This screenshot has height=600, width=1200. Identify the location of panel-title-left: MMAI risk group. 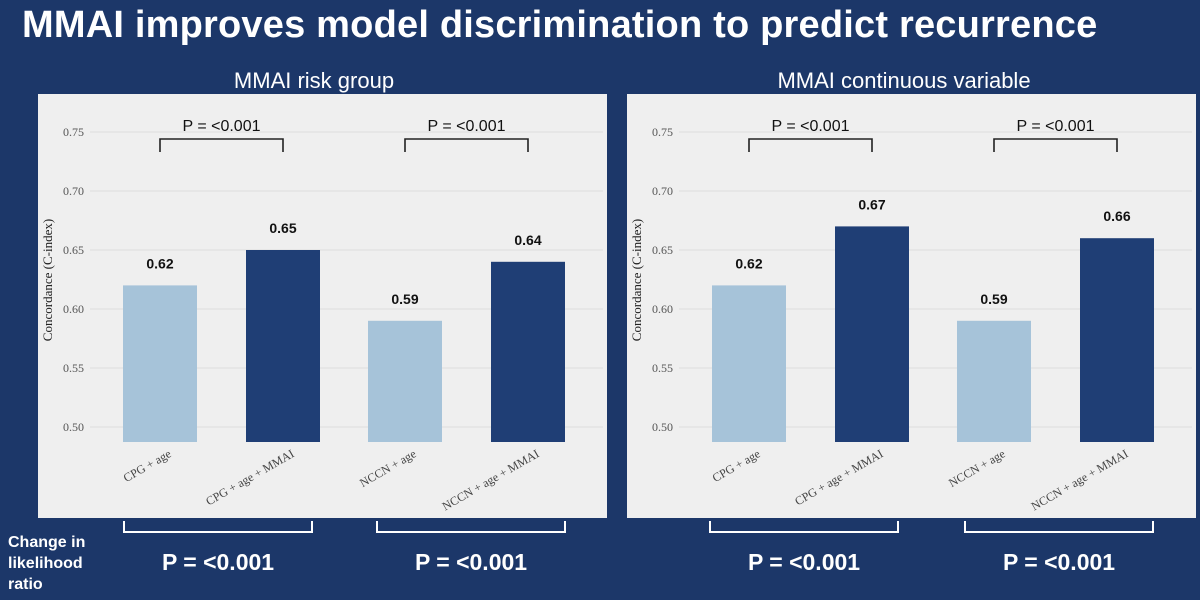
(314, 80).